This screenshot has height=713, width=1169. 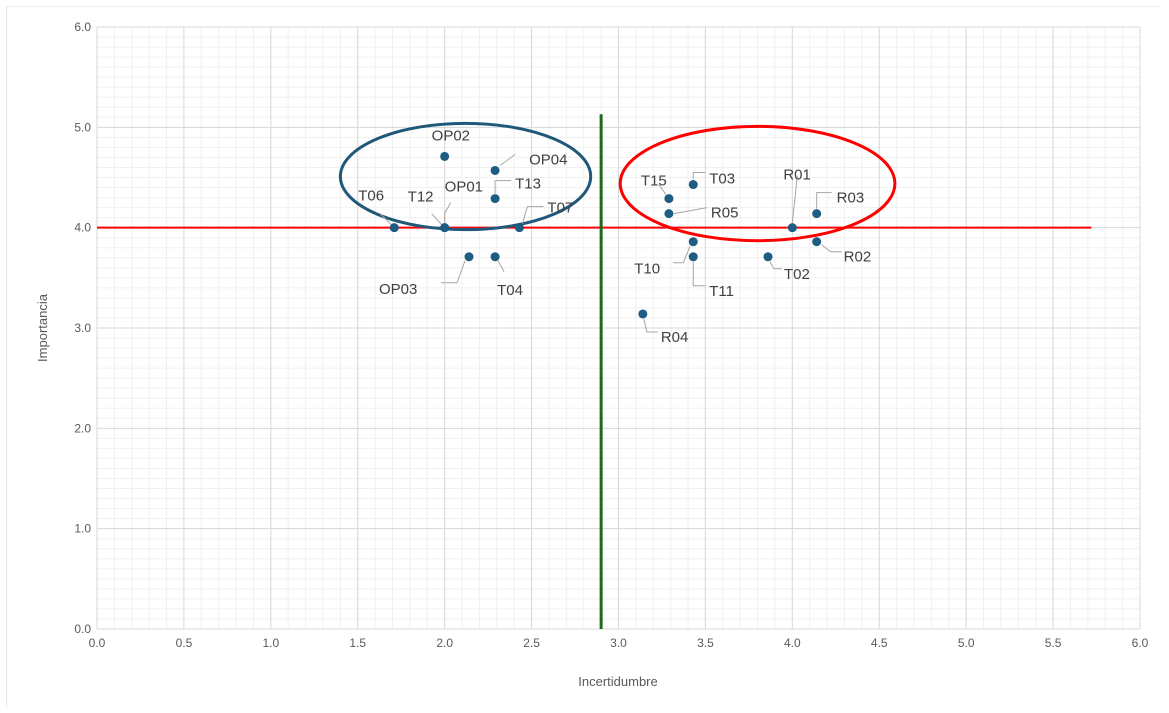 What do you see at coordinates (851, 198) in the screenshot?
I see `data-label-r03: R03` at bounding box center [851, 198].